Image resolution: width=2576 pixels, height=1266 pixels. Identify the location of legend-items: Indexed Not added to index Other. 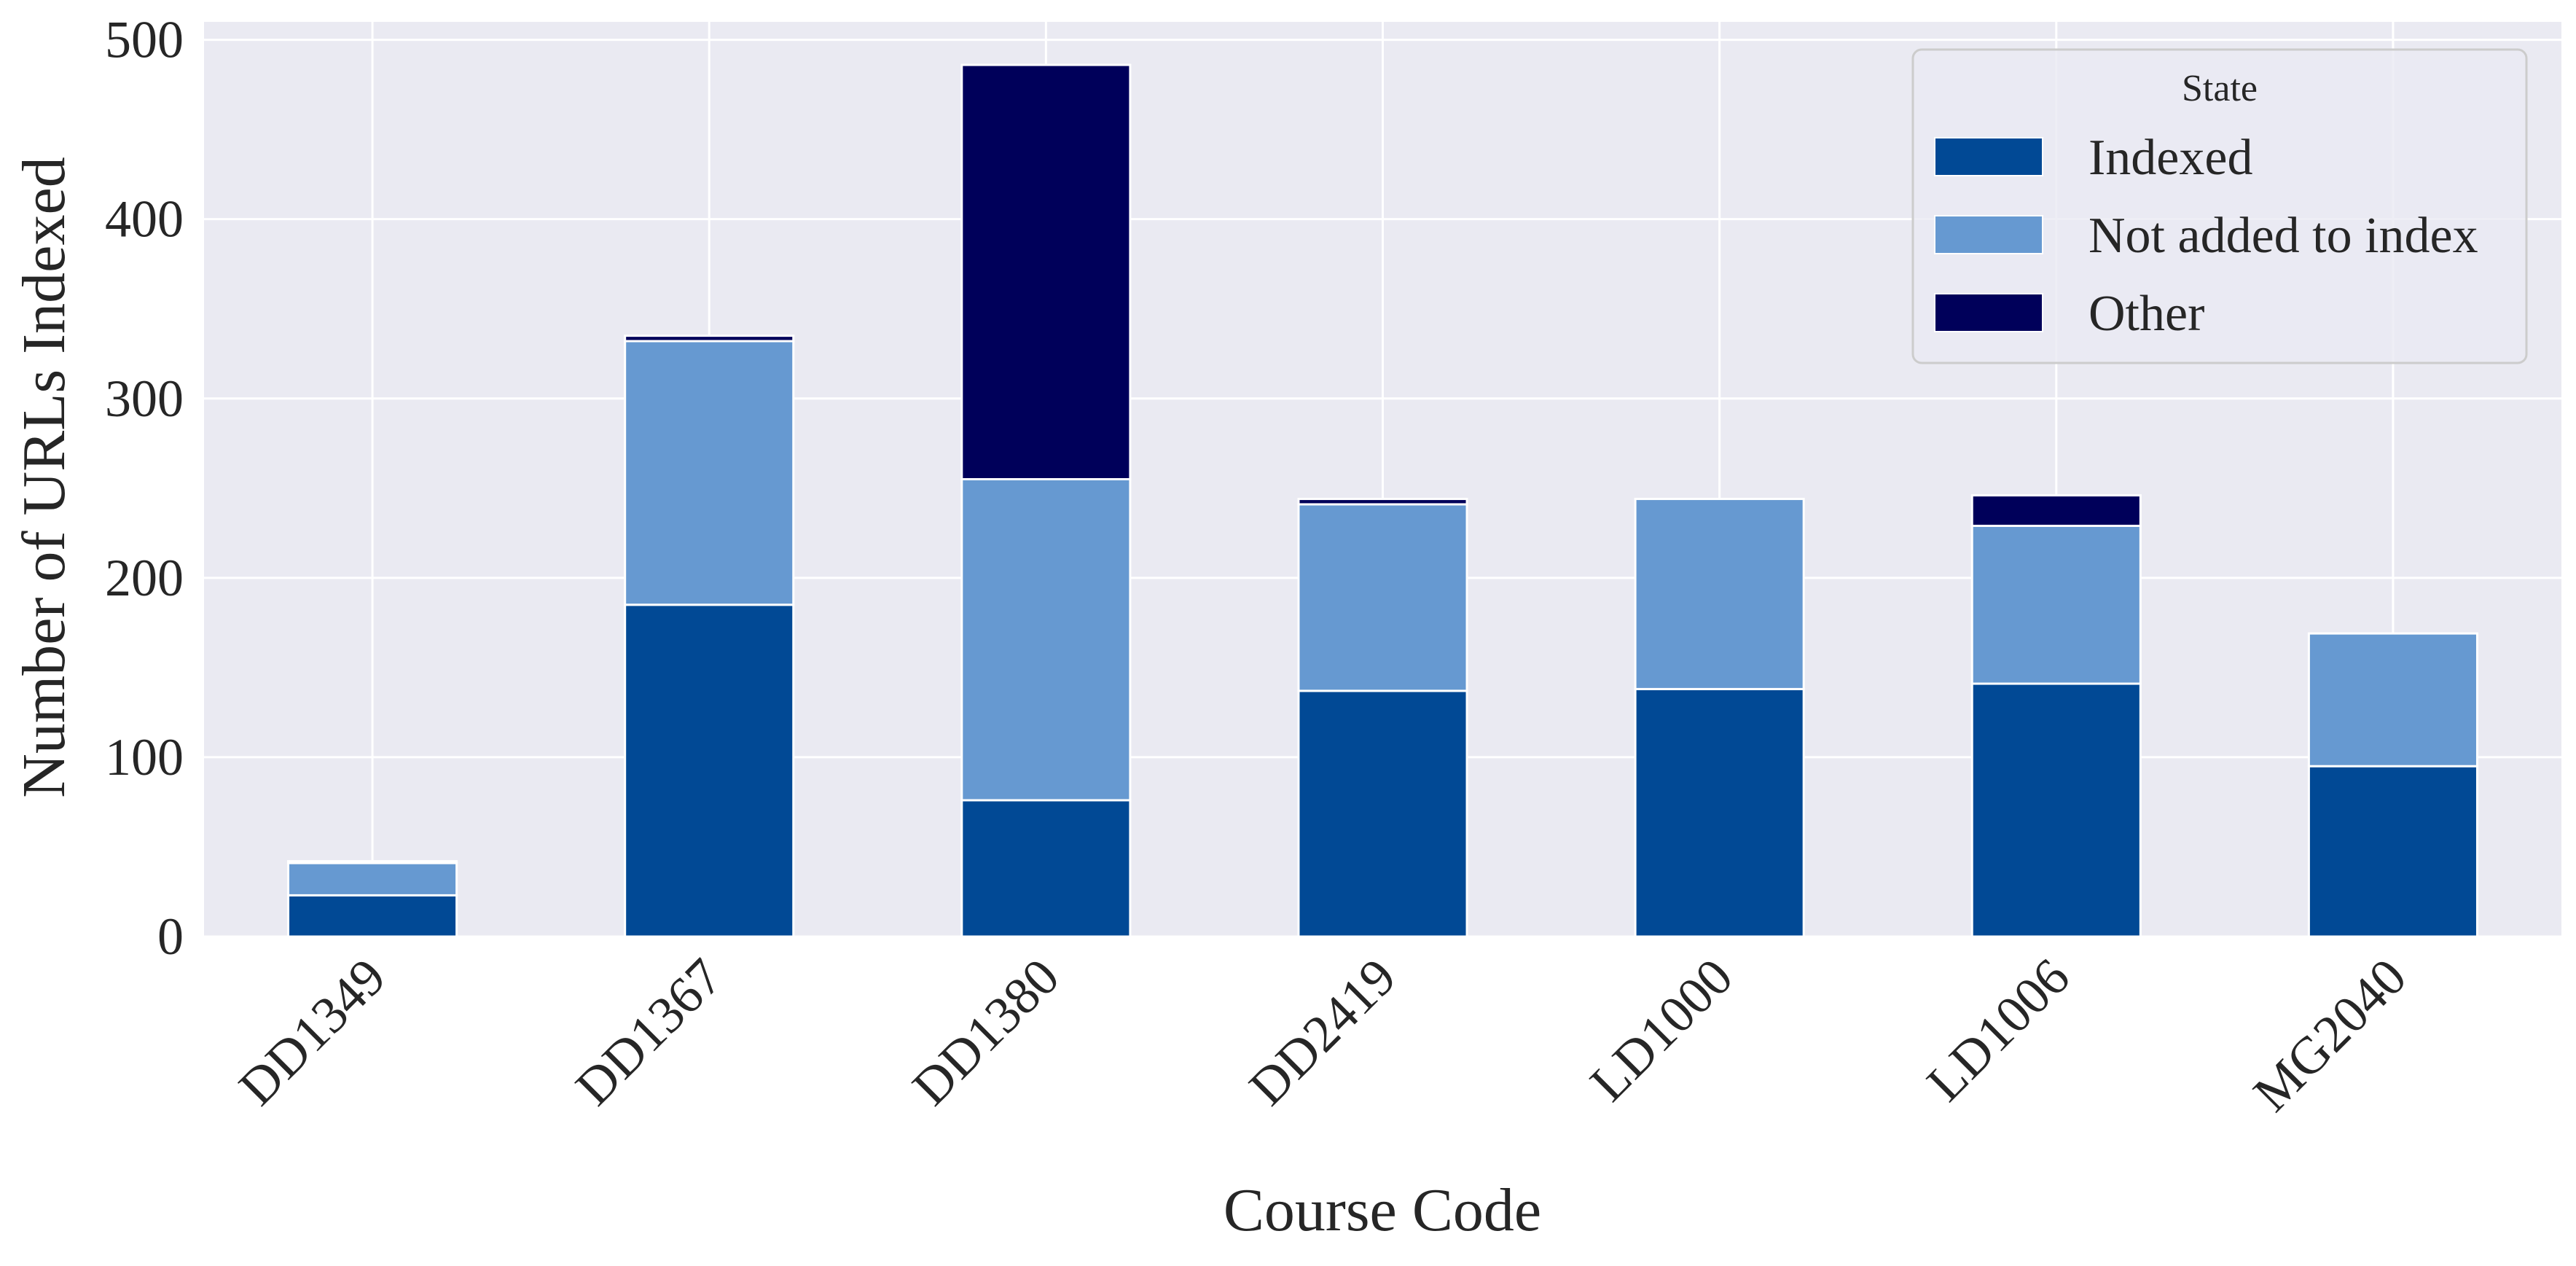
(2206, 236).